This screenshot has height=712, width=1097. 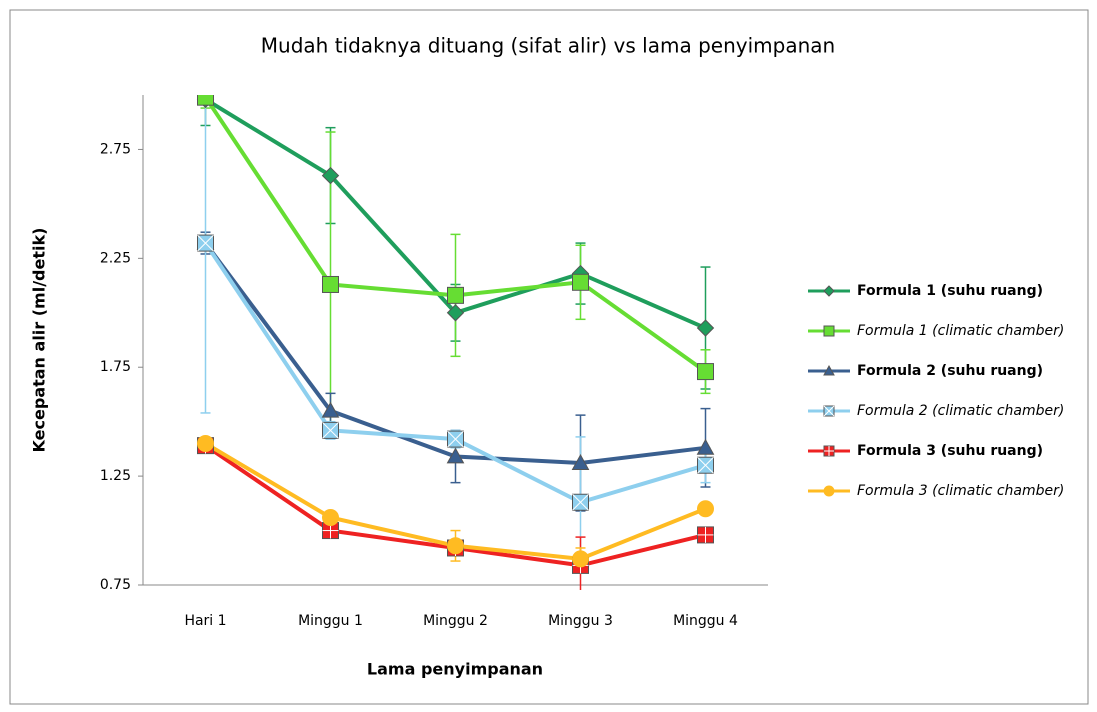 What do you see at coordinates (950, 451) in the screenshot?
I see `legend-label: Formula 3 (suhu ruang)` at bounding box center [950, 451].